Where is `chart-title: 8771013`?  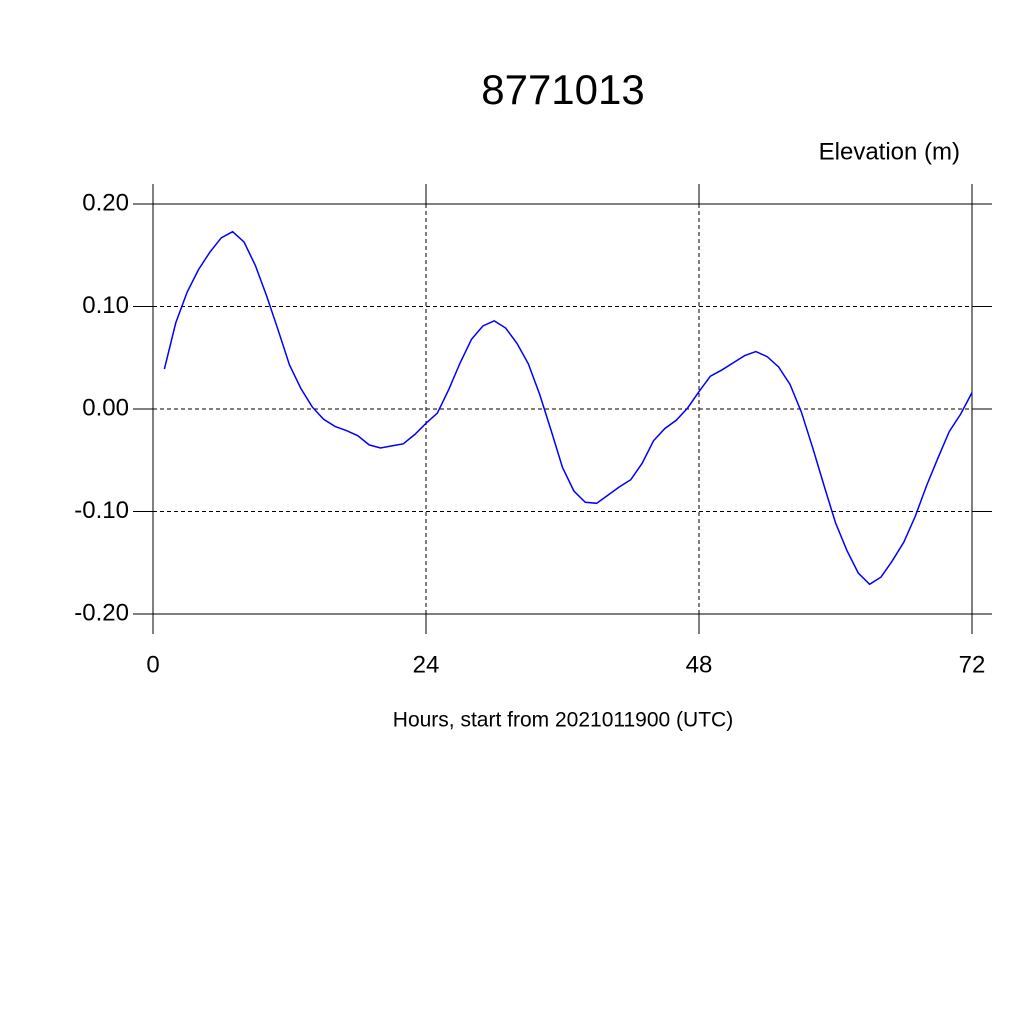 chart-title: 8771013 is located at coordinates (563, 89).